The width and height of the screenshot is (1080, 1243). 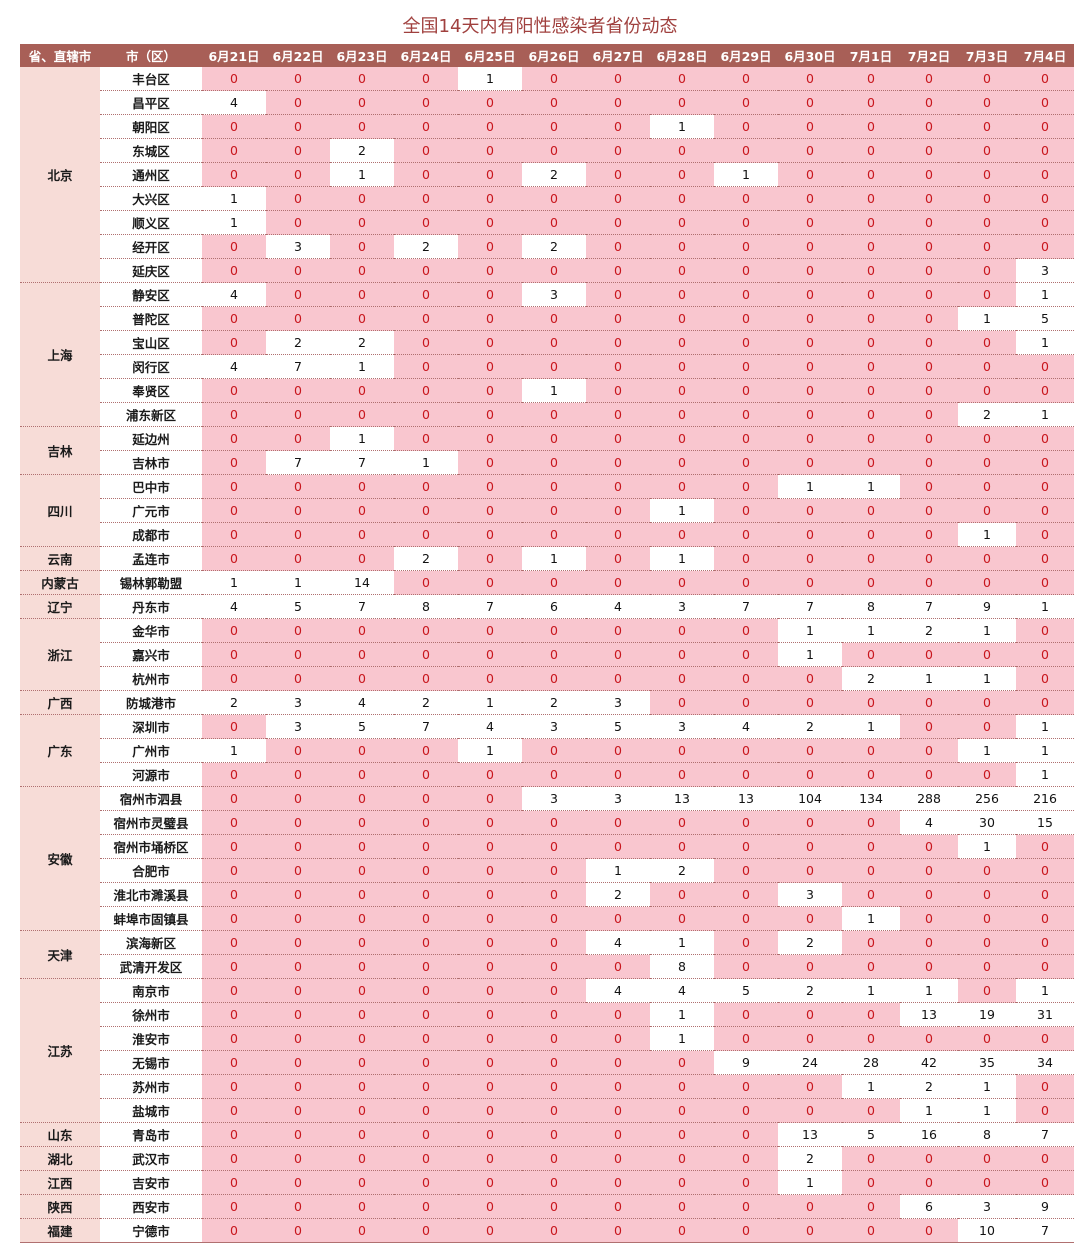 What do you see at coordinates (1045, 1134) in the screenshot?
I see `value-cell: 7` at bounding box center [1045, 1134].